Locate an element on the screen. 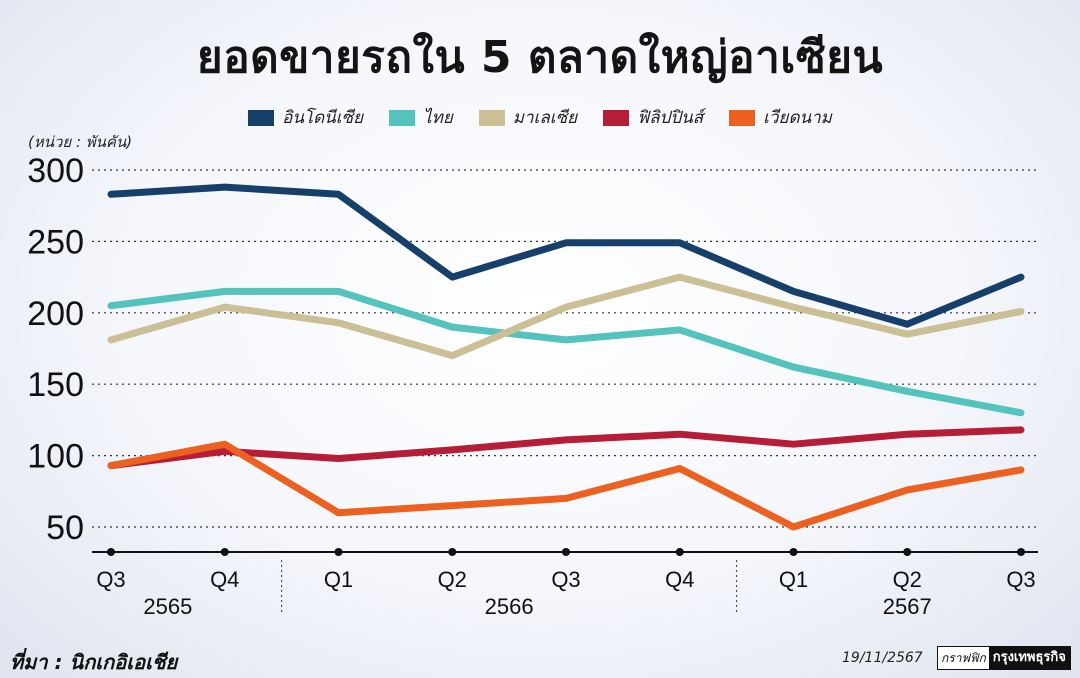 The width and height of the screenshot is (1080, 678). legend-label: มาเลเซีย is located at coordinates (545, 118).